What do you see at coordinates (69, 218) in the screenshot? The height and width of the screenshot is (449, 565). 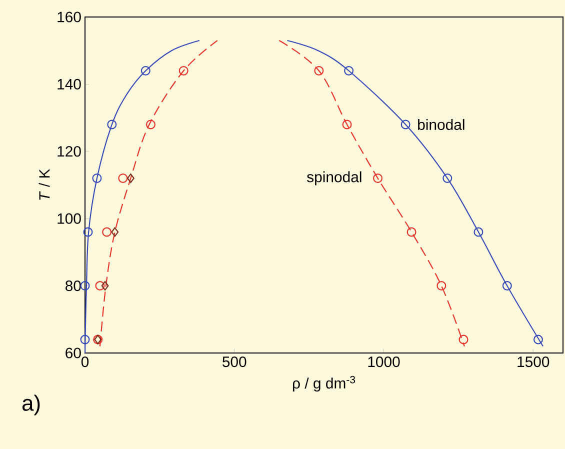 I see `y-tick-label: 100` at bounding box center [69, 218].